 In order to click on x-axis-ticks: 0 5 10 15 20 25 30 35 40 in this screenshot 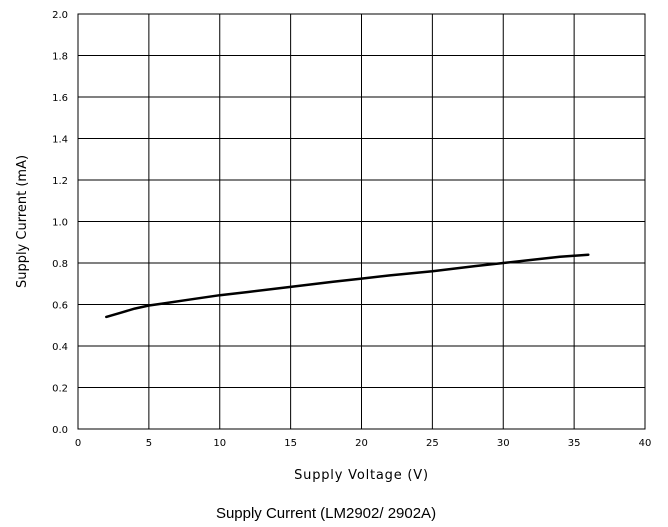, I will do `click(363, 443)`.